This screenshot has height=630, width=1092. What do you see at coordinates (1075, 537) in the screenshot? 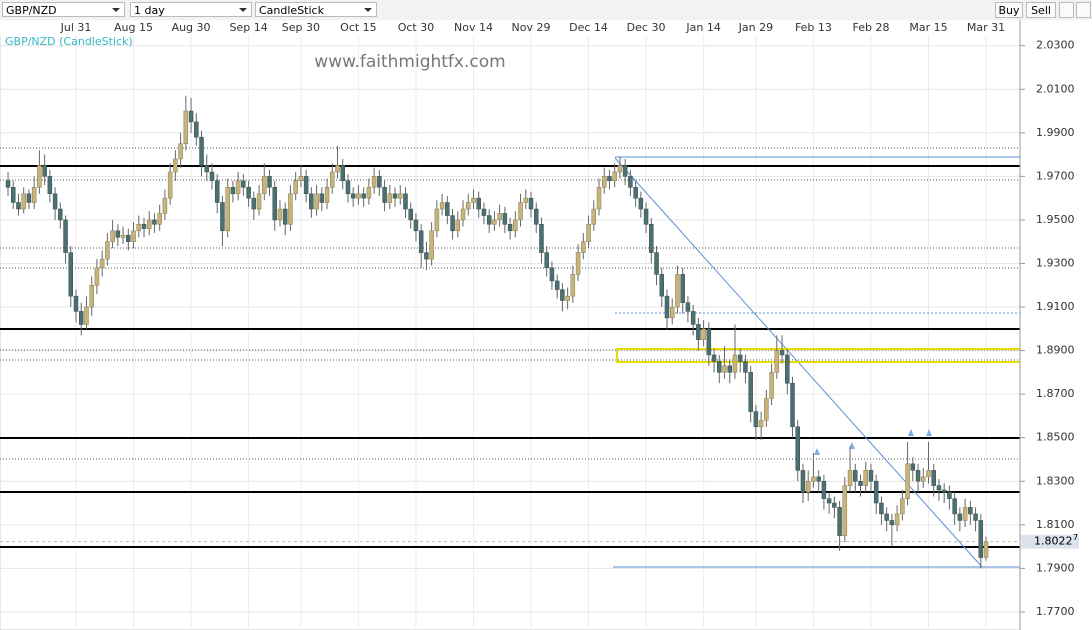
I see `last-price-suffix: 7` at bounding box center [1075, 537].